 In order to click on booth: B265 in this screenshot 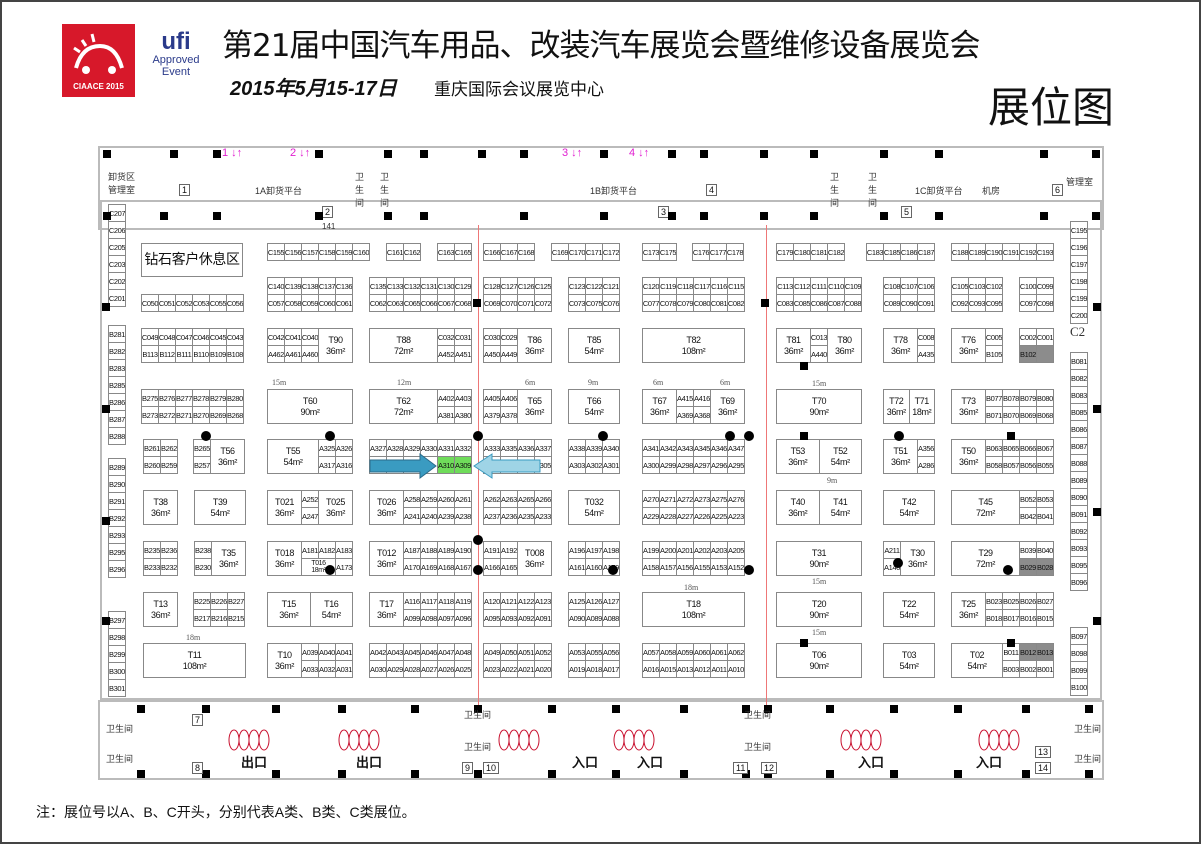, I will do `click(202, 448)`.